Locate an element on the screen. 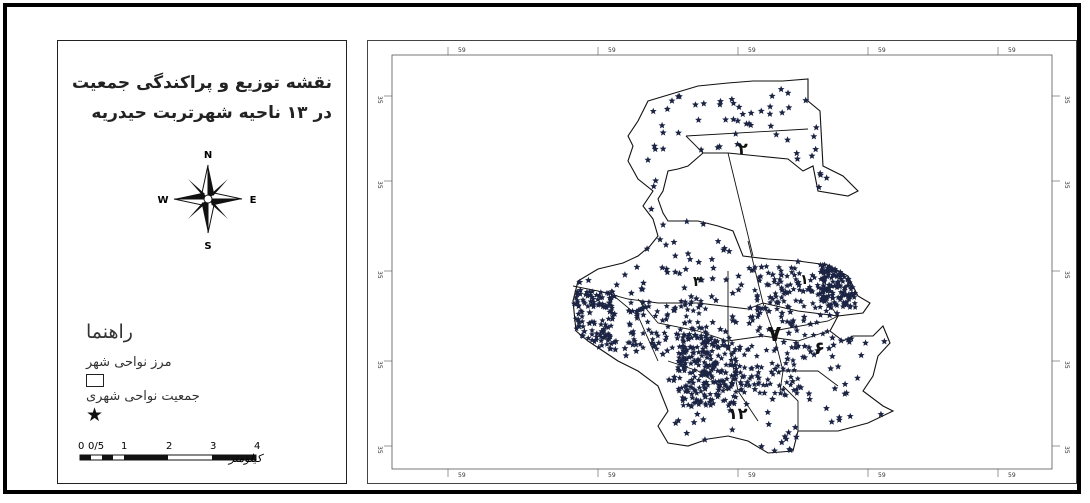  scale-tick-4: 4 is located at coordinates (257, 446).